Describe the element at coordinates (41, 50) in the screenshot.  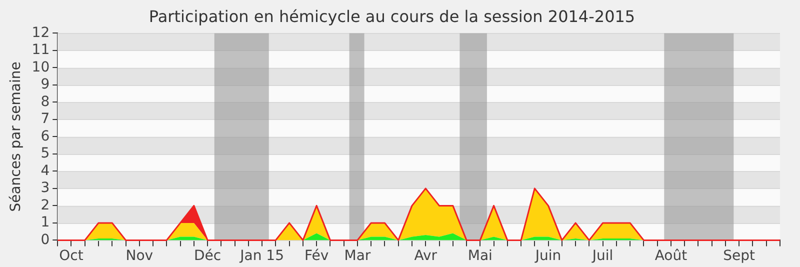
I see `y-tick-label: 11` at that location.